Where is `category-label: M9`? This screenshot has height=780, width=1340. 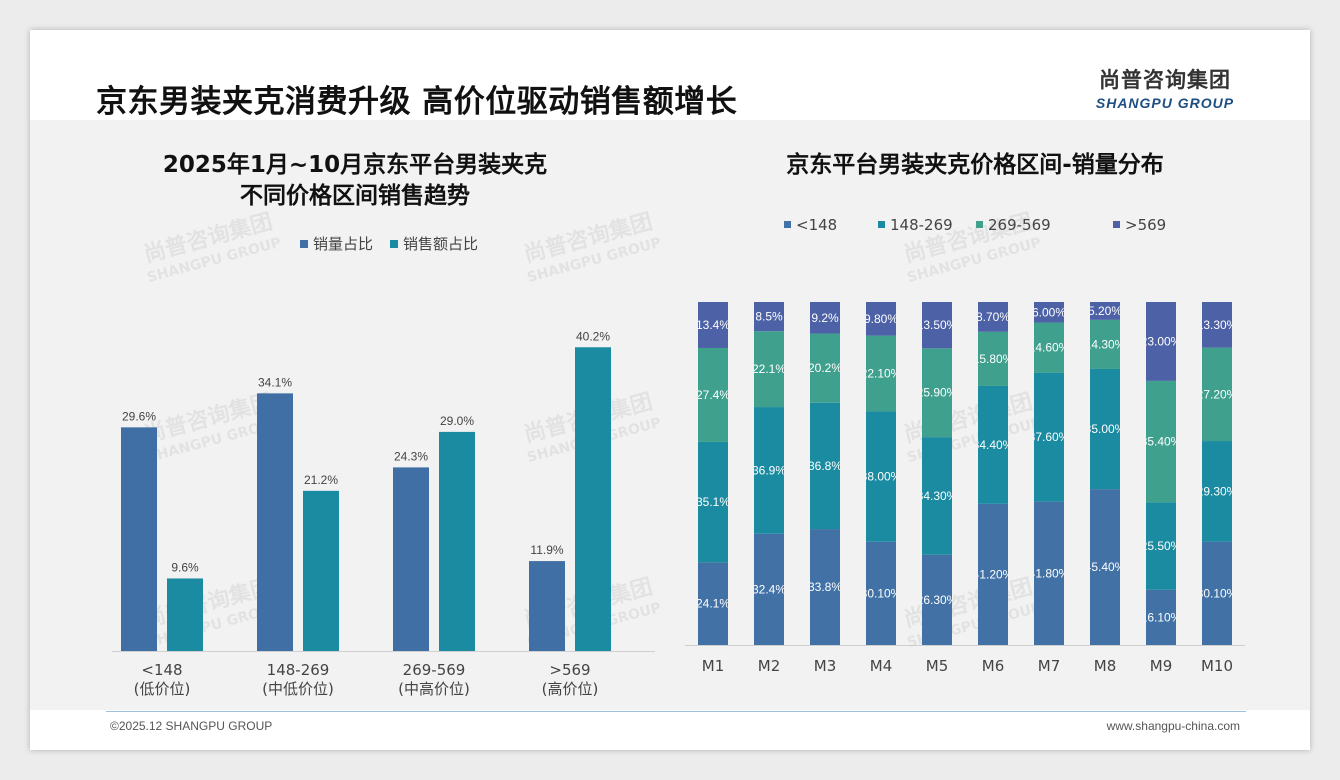 category-label: M9 is located at coordinates (1161, 666).